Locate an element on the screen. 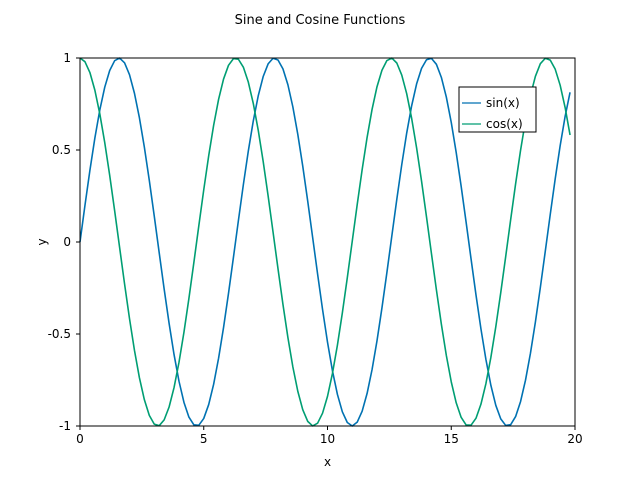 This screenshot has width=640, height=480. y-axis-label: y is located at coordinates (42, 241).